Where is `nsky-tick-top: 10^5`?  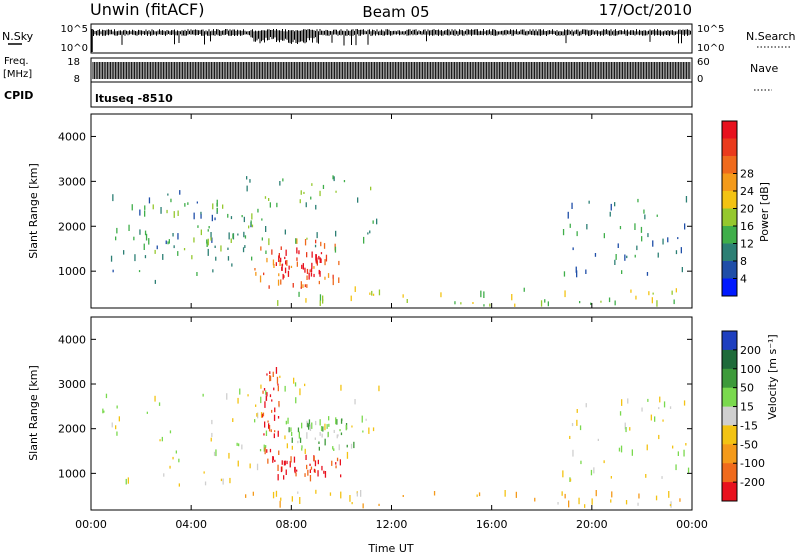
nsky-tick-top: 10^5 is located at coordinates (74, 29).